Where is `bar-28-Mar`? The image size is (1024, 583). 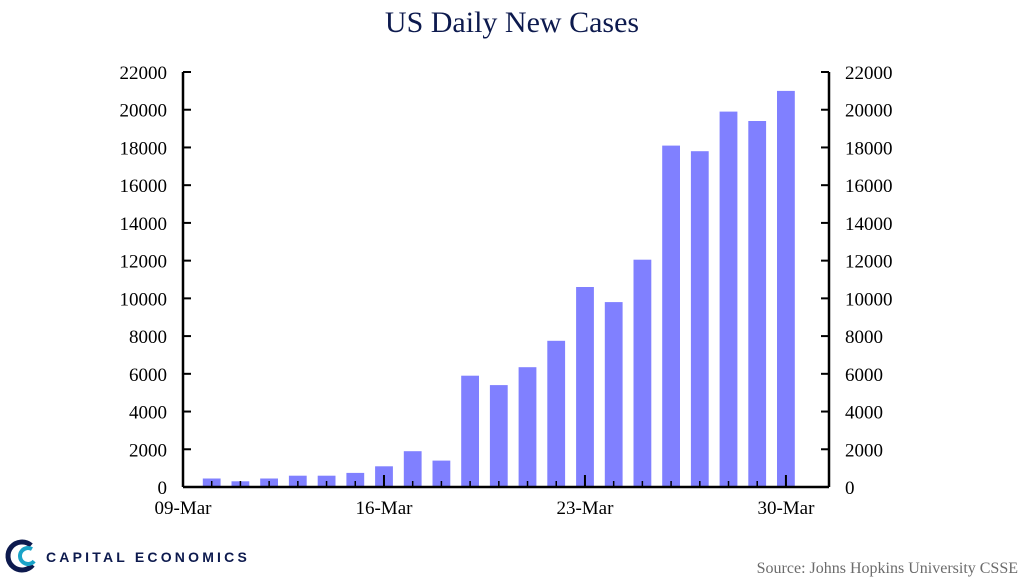 bar-28-Mar is located at coordinates (728, 299).